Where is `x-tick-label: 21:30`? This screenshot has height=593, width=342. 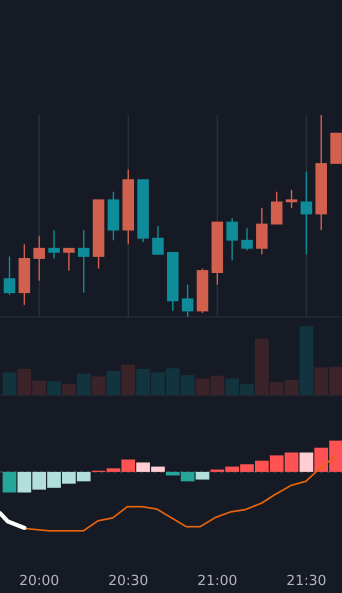
x-tick-label: 21:30 is located at coordinates (306, 580).